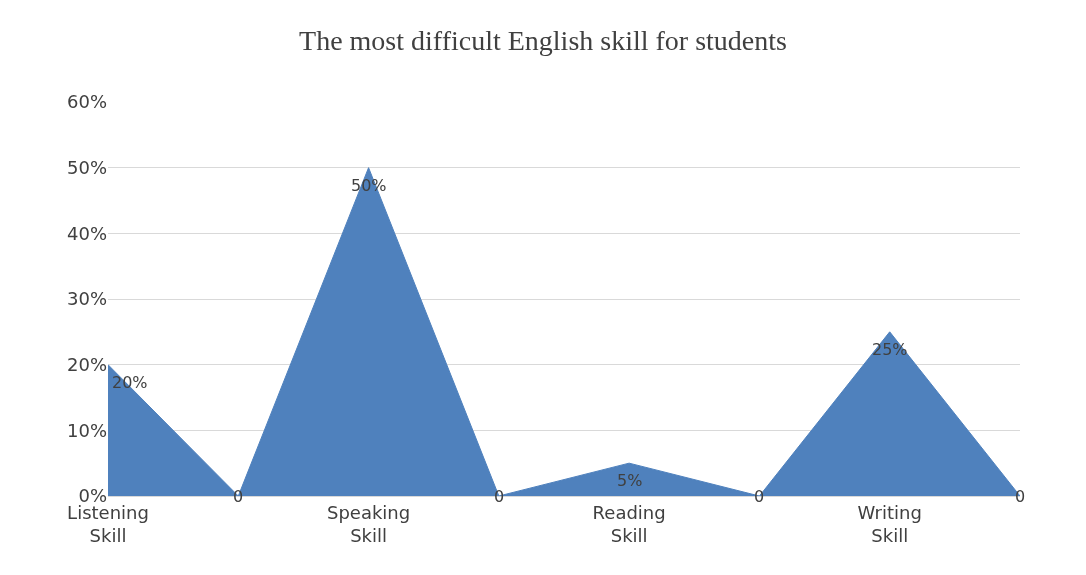 Image resolution: width=1086 pixels, height=575 pixels. Describe the element at coordinates (890, 349) in the screenshot. I see `data-label: 25%` at that location.